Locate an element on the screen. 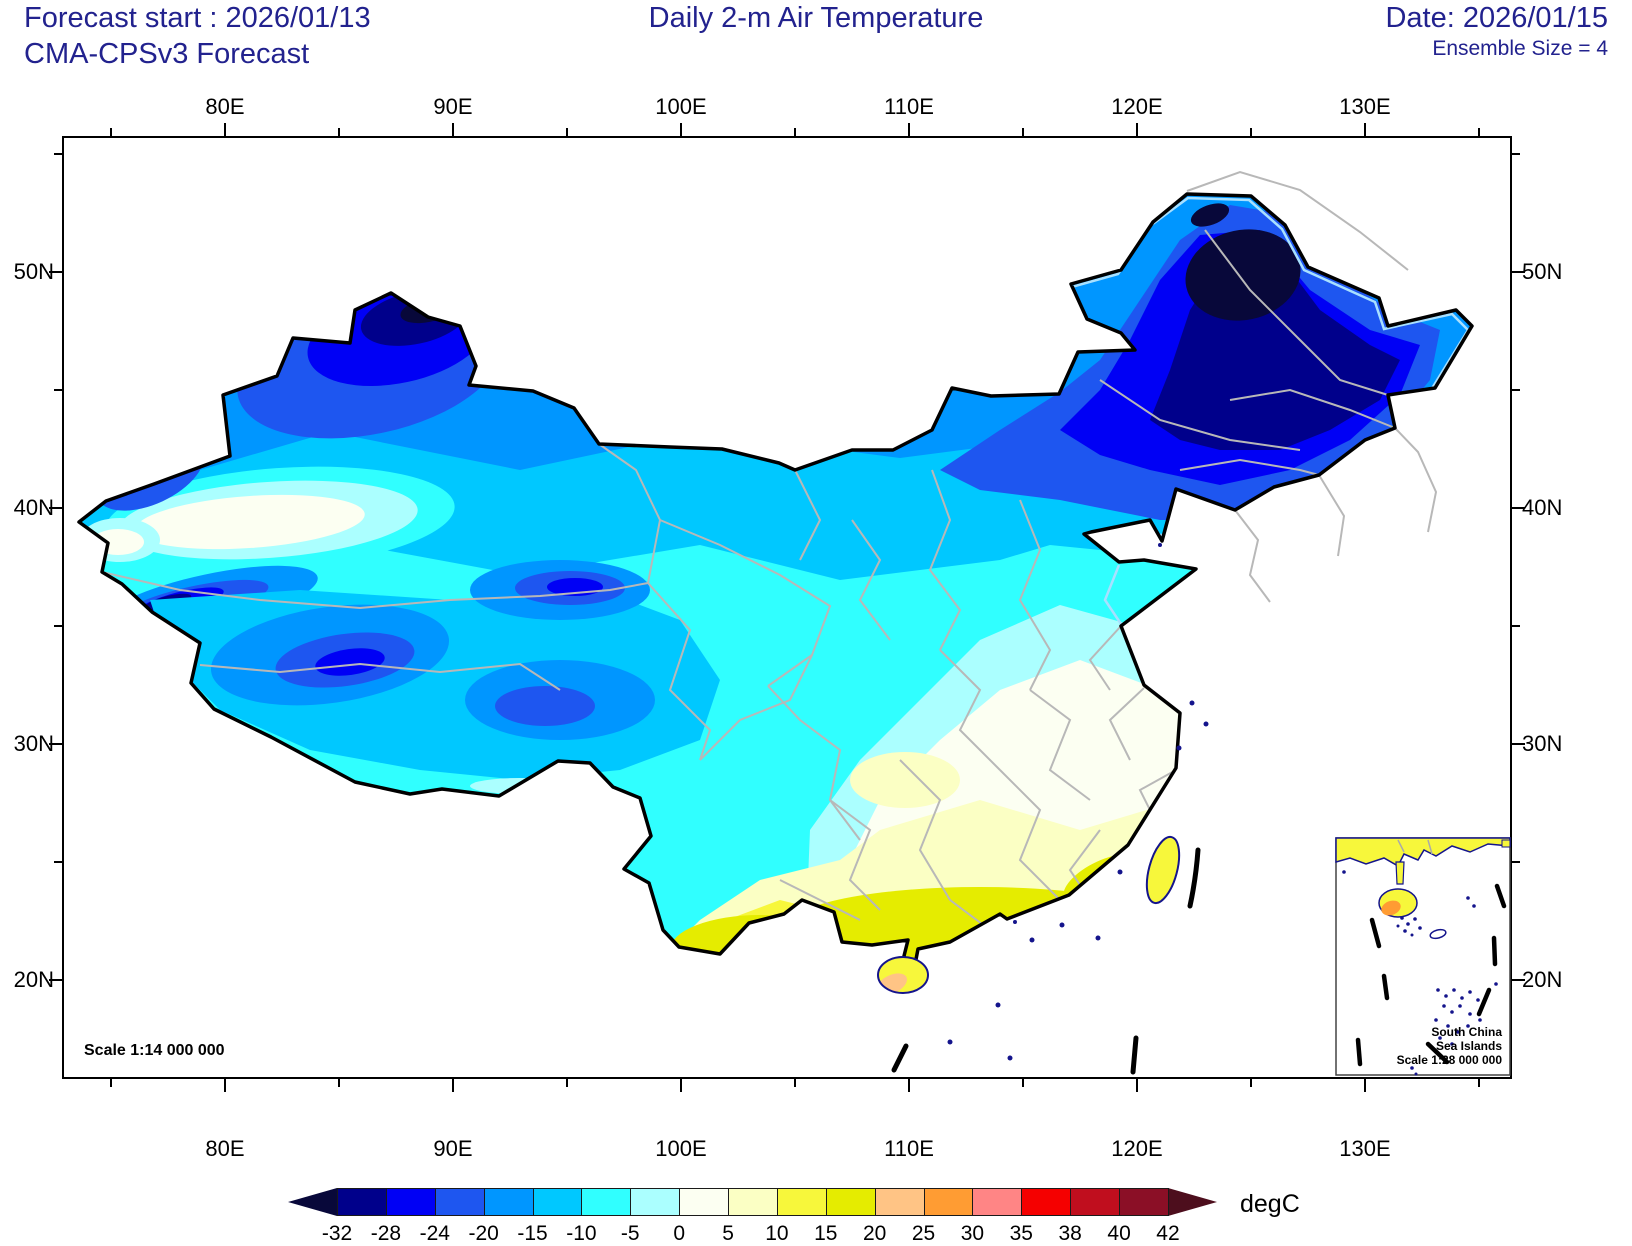 The width and height of the screenshot is (1632, 1246). lat-label-left: 40N is located at coordinates (33, 507).